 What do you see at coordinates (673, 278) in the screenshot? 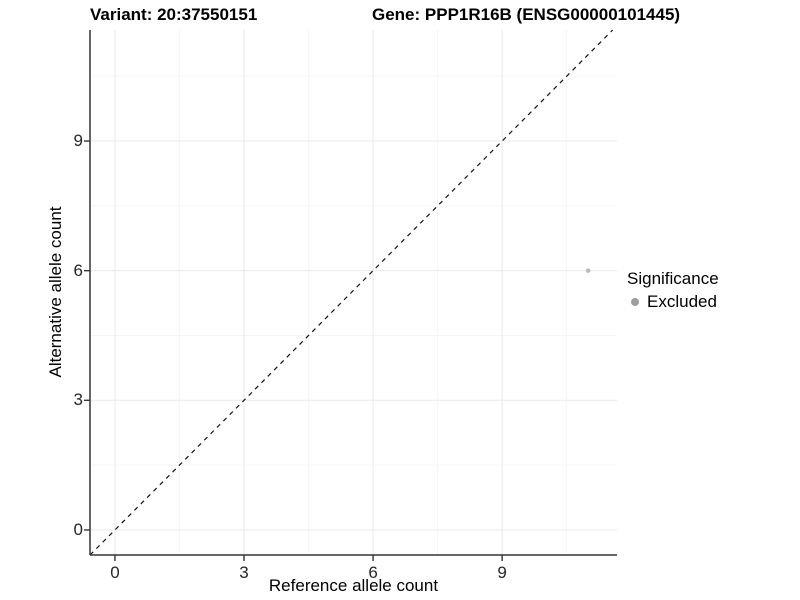
I see `legend-title: Significance` at bounding box center [673, 278].